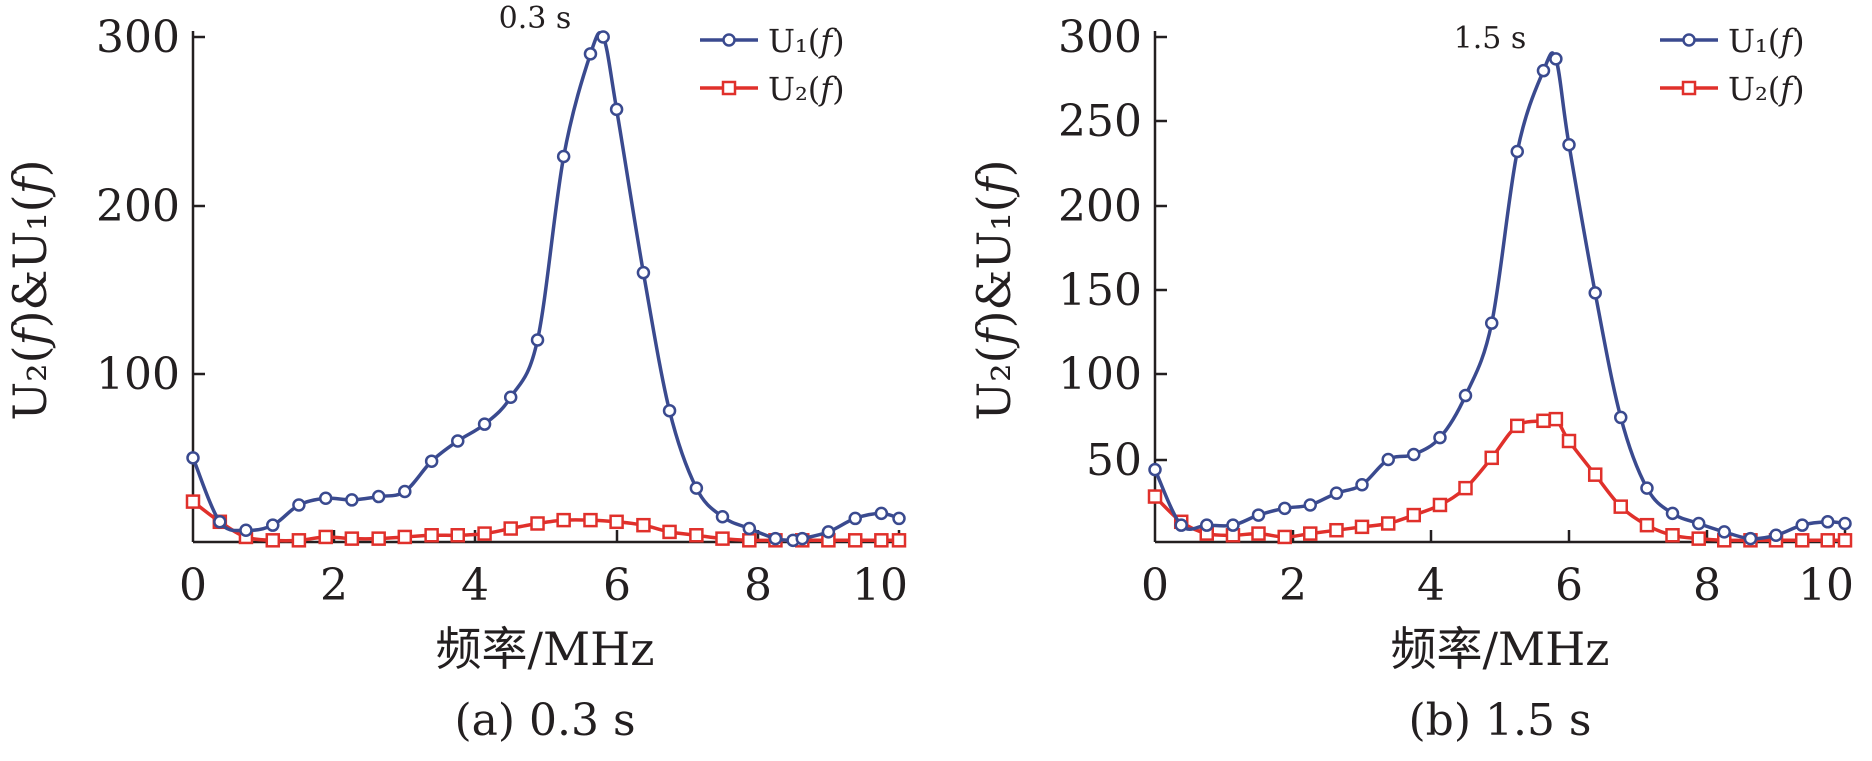 The image size is (1872, 761). Describe the element at coordinates (535, 18) in the screenshot. I see `time-annotation: 0.3 s` at that location.